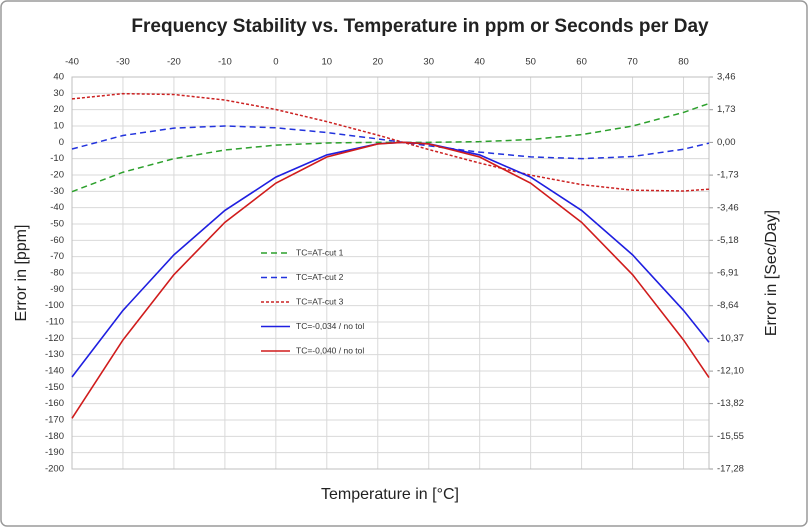 Image resolution: width=809 pixels, height=528 pixels. What do you see at coordinates (54, 354) in the screenshot?
I see `y-tick-label: -130` at bounding box center [54, 354].